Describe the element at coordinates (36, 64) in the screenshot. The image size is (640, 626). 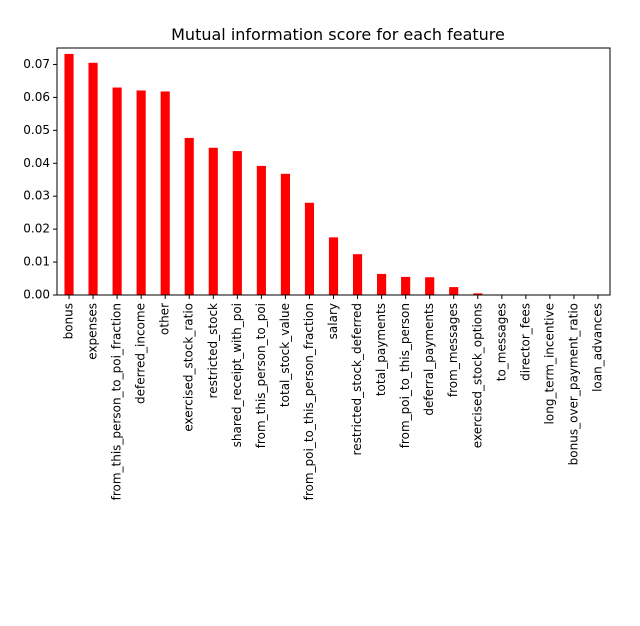
I see `y-tick-label: 0.07` at that location.